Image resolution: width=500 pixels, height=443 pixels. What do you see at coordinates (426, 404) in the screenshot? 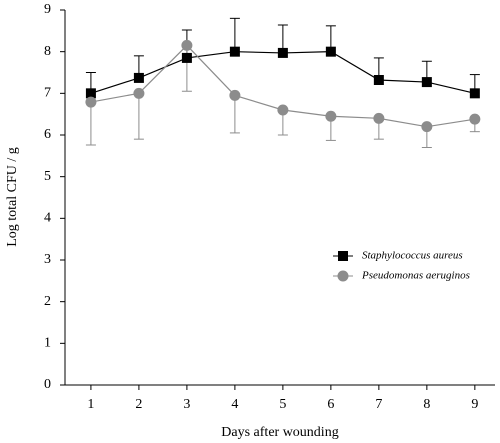
I see `x-tick-label: 8` at bounding box center [426, 404].